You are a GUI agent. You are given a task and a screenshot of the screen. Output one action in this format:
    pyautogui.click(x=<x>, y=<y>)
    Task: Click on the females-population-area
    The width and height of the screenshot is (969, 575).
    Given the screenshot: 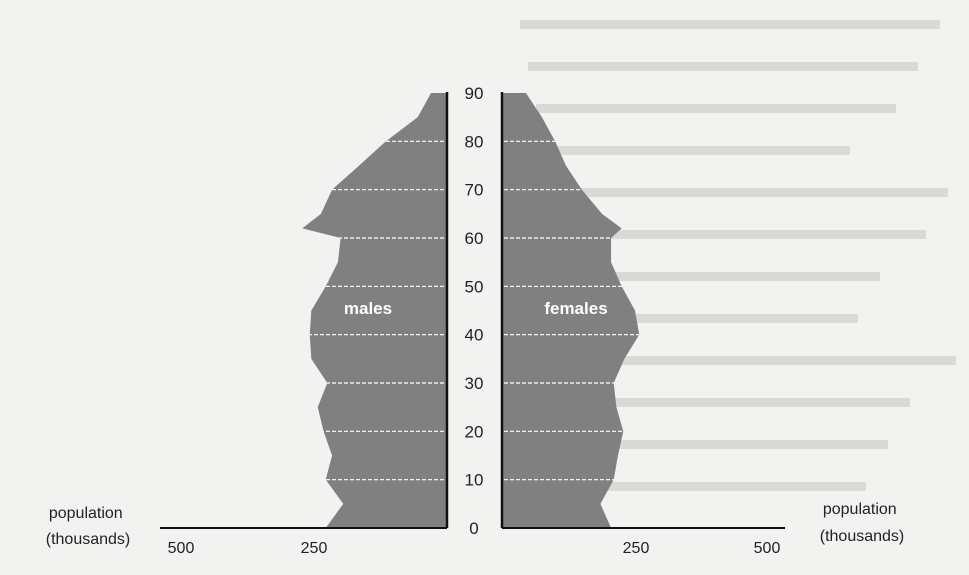 What is the action you would take?
    pyautogui.click(x=571, y=310)
    